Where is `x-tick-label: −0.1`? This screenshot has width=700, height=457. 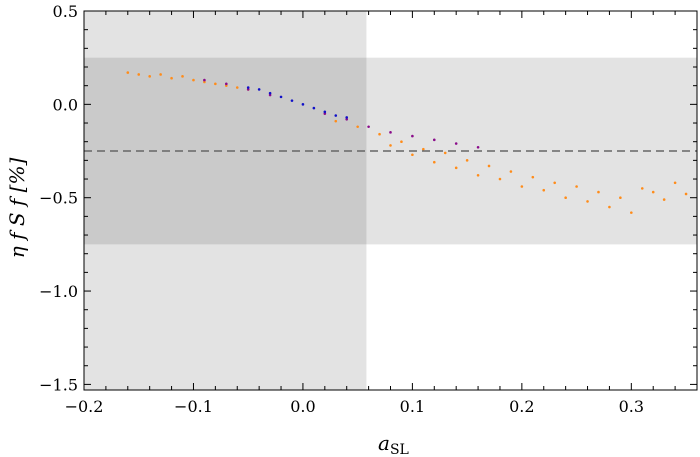 x-tick-label: −0.1 is located at coordinates (193, 406).